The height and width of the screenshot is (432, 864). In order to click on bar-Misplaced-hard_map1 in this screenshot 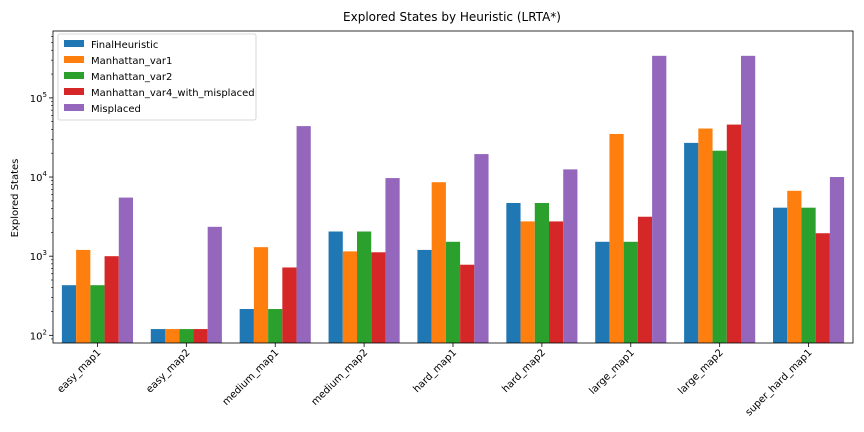, I will do `click(481, 248)`.